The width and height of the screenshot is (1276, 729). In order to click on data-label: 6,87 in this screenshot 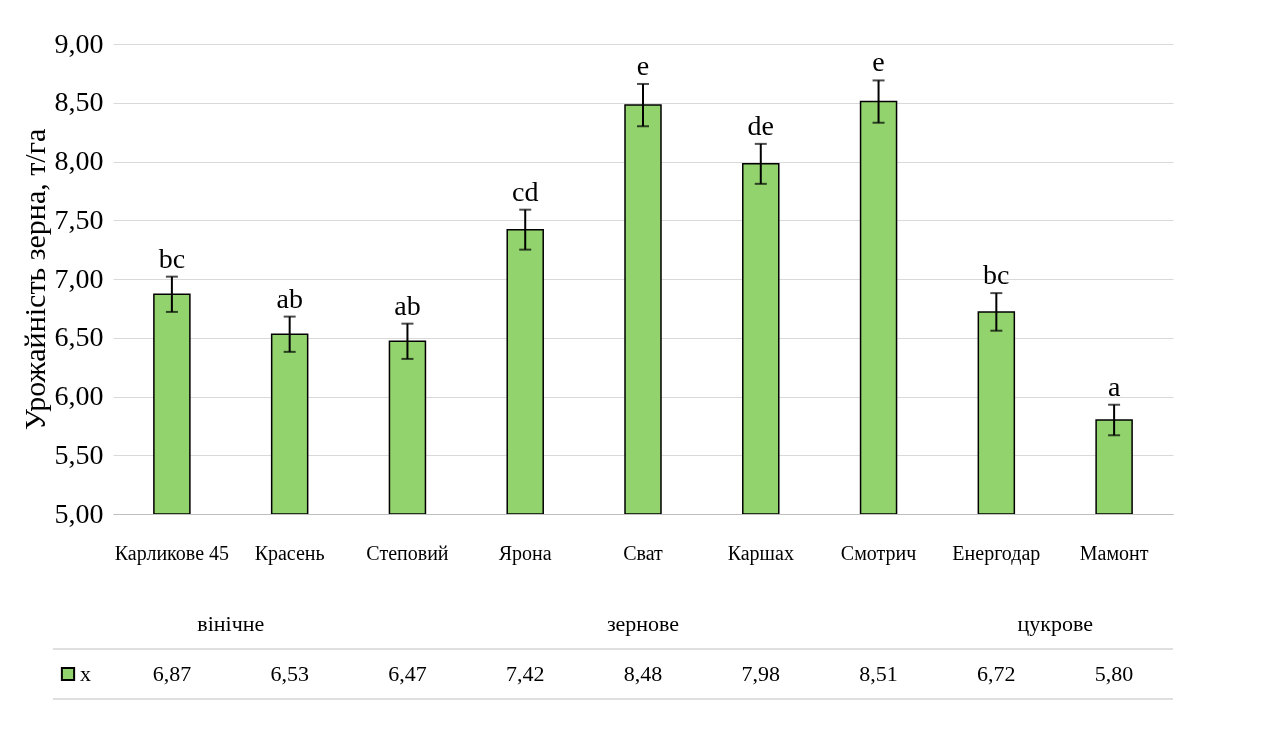, I will do `click(172, 673)`.